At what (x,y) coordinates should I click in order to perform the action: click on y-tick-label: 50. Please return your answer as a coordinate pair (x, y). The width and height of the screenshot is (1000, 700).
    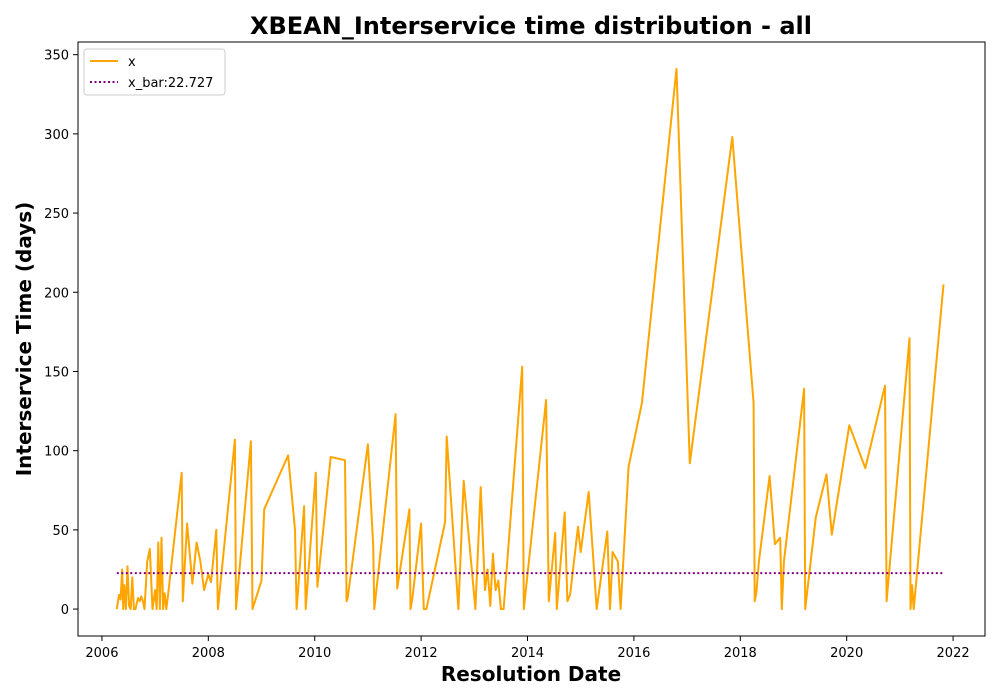
    Looking at the image, I should click on (60, 531).